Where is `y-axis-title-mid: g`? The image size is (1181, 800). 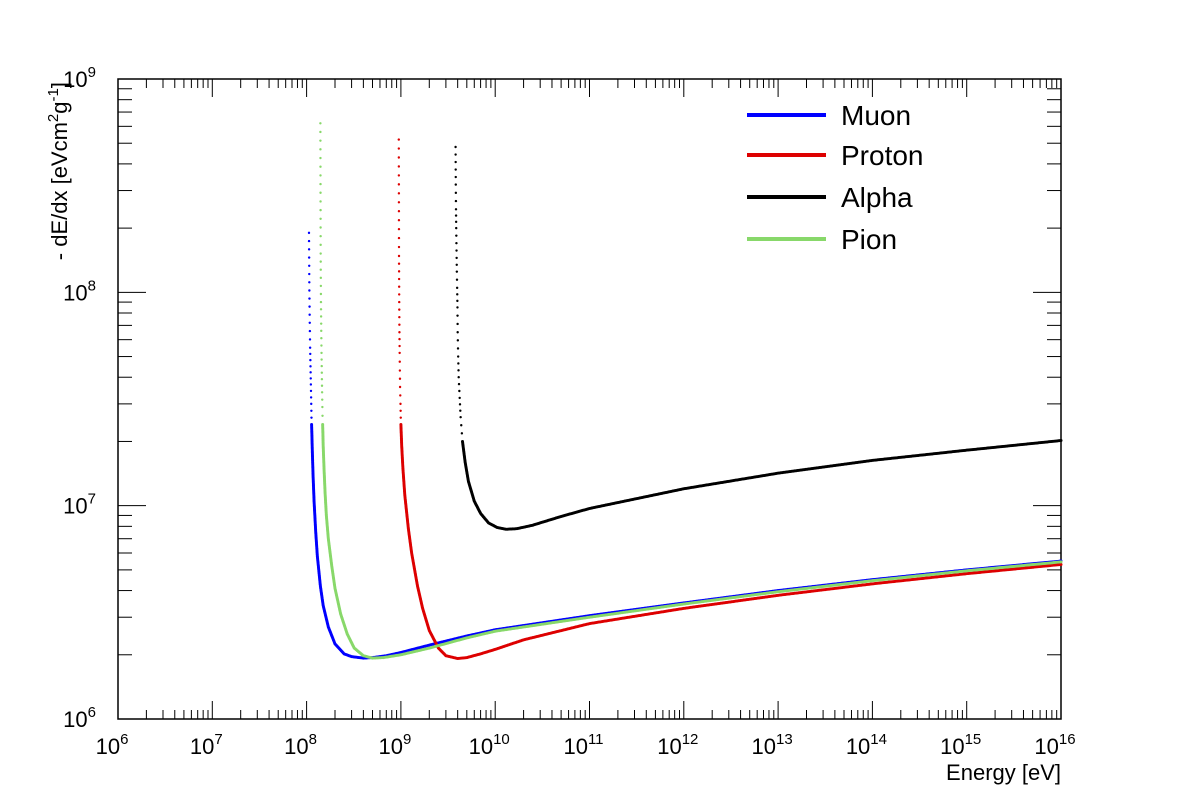
y-axis-title-mid: g is located at coordinates (59, 107).